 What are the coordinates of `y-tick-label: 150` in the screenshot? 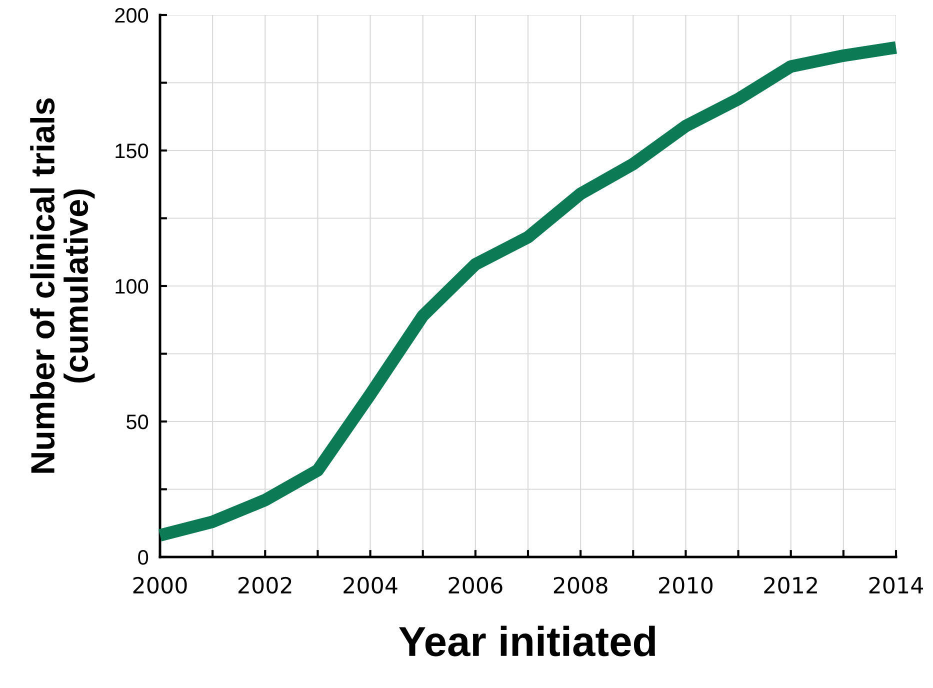 It's located at (132, 151).